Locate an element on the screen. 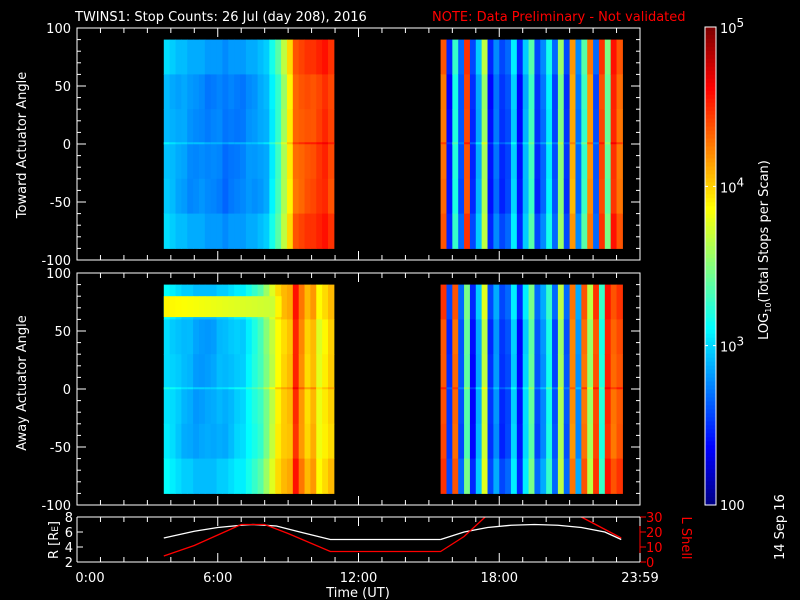 The height and width of the screenshot is (600, 800). x-tick-label: 0:00 is located at coordinates (89, 578).